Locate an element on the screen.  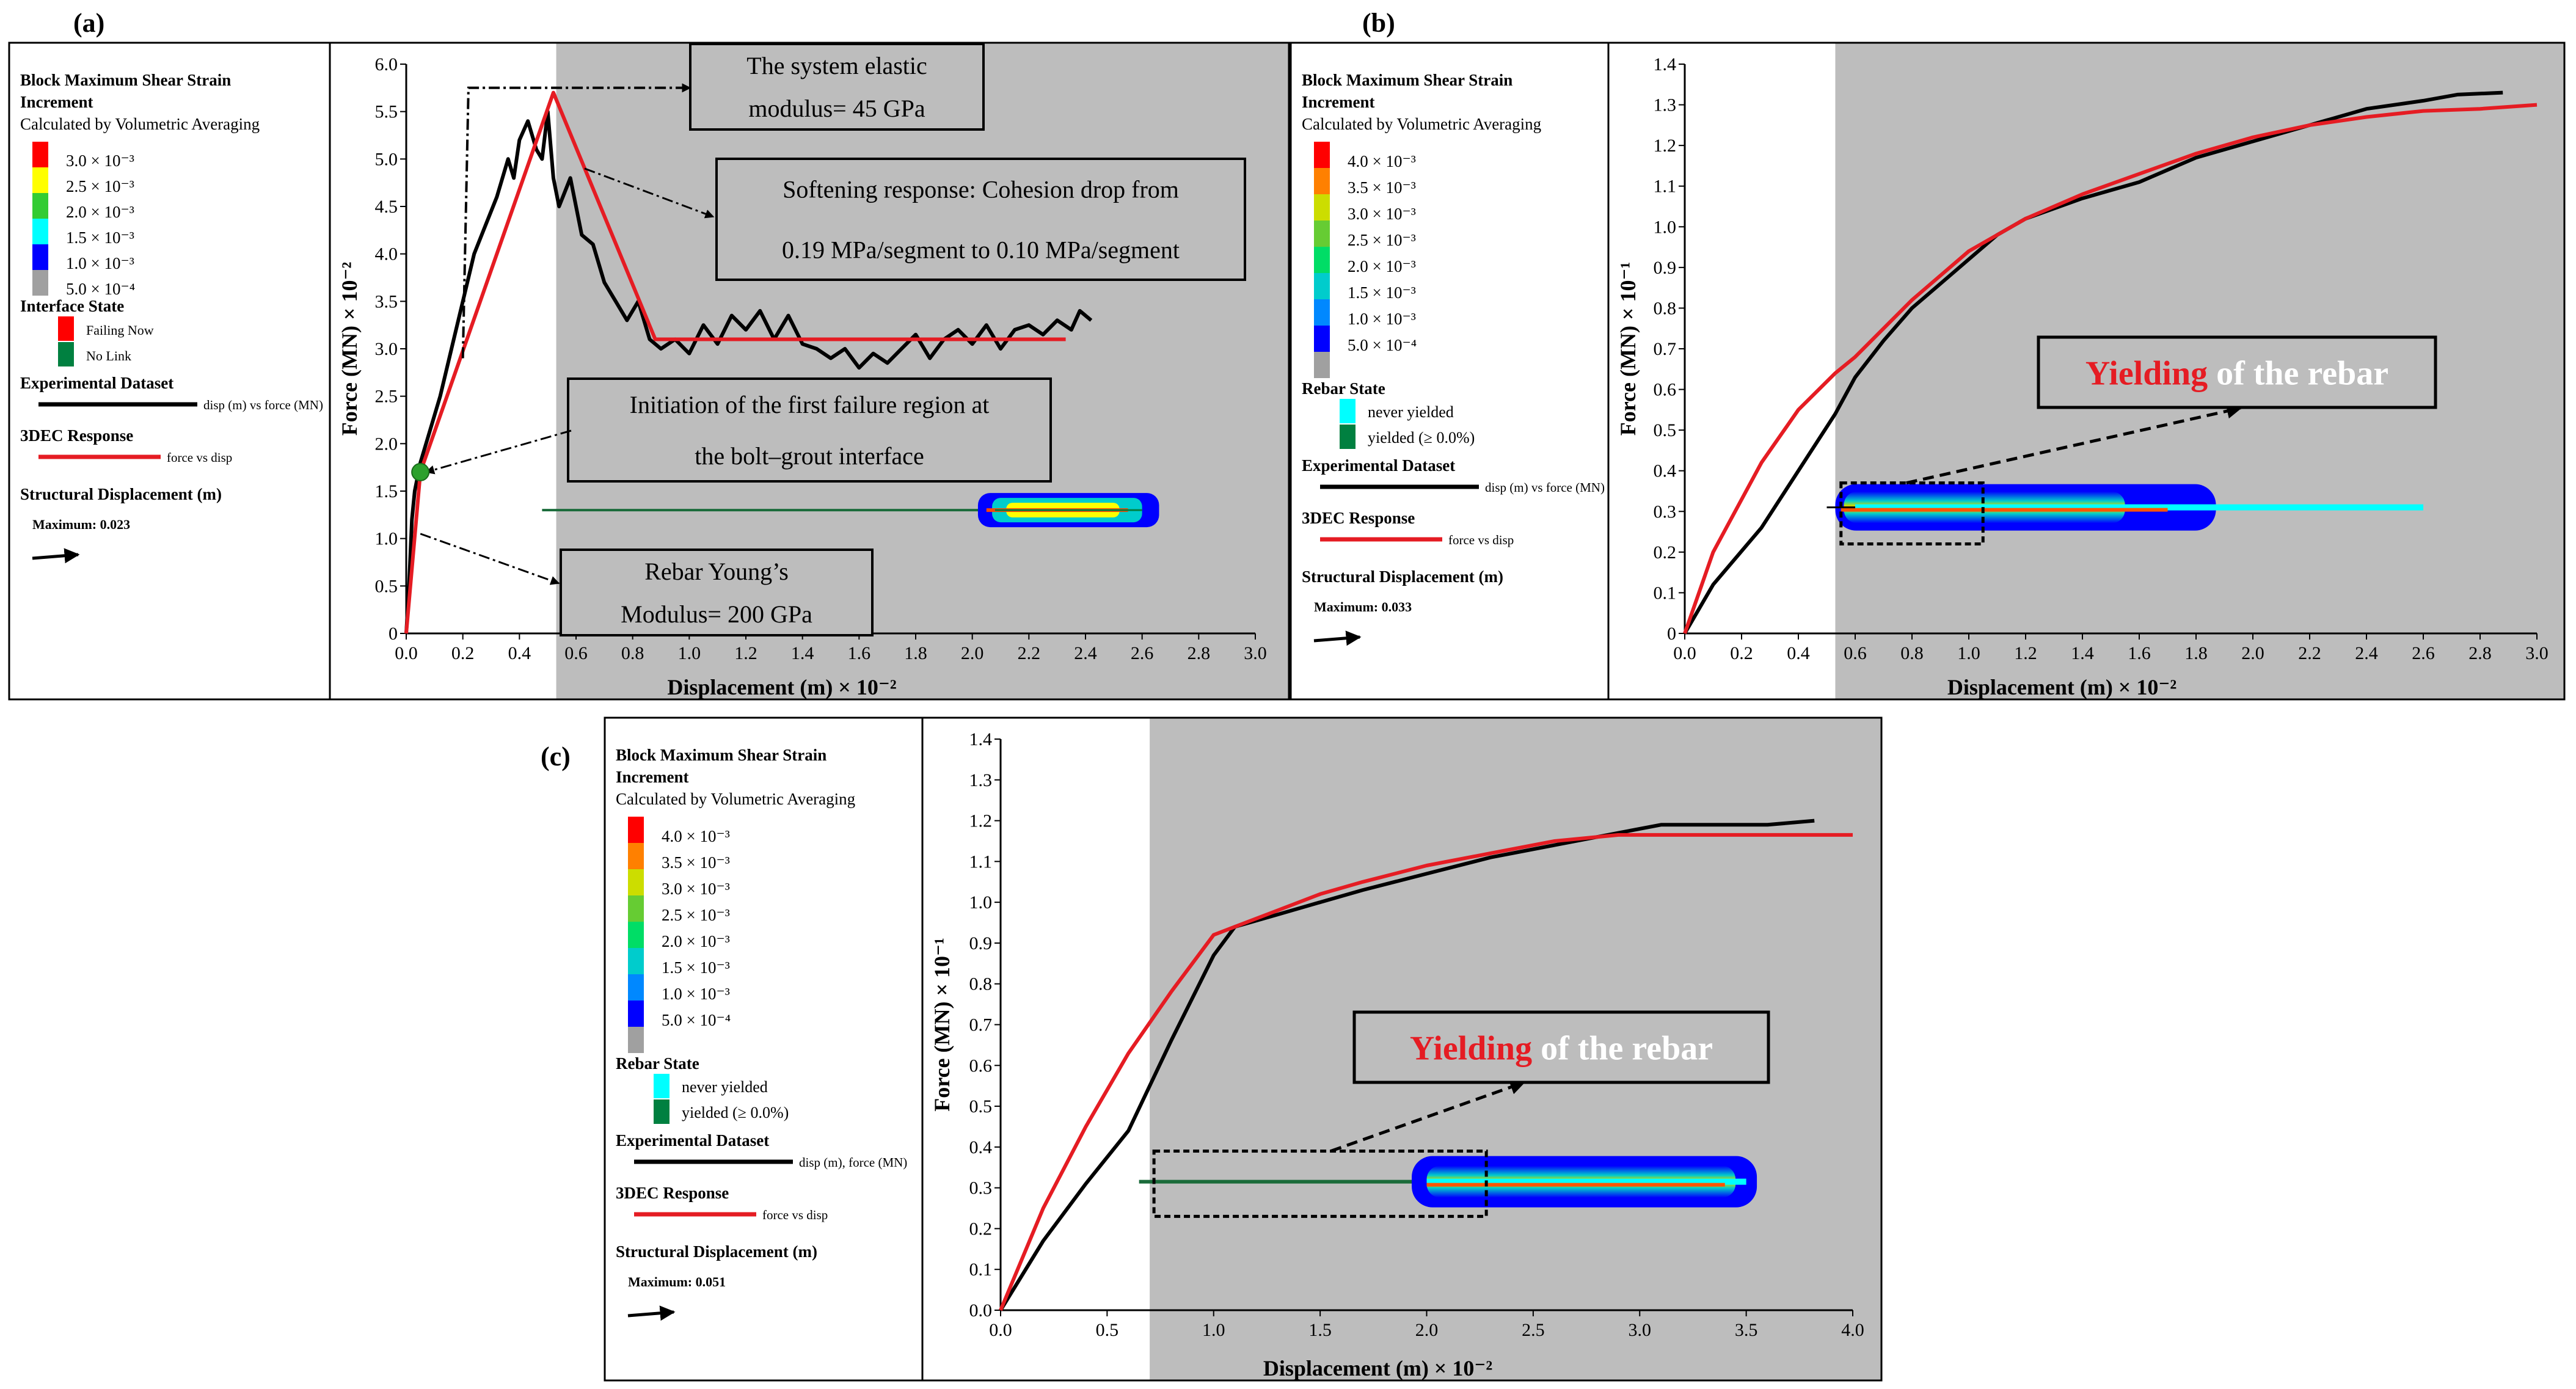
callout-text: Modulus= 200 GPa is located at coordinates (716, 614).